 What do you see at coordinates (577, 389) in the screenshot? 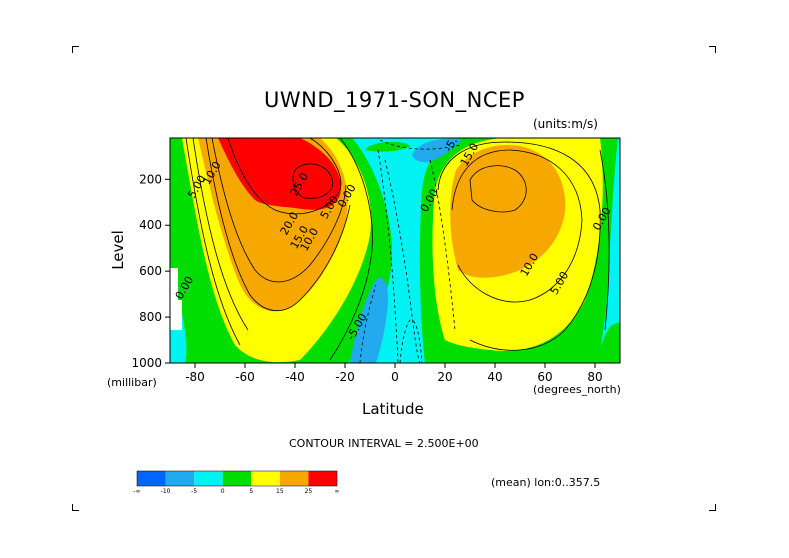
I see `x-axis-unit: (degrees_north)` at bounding box center [577, 389].